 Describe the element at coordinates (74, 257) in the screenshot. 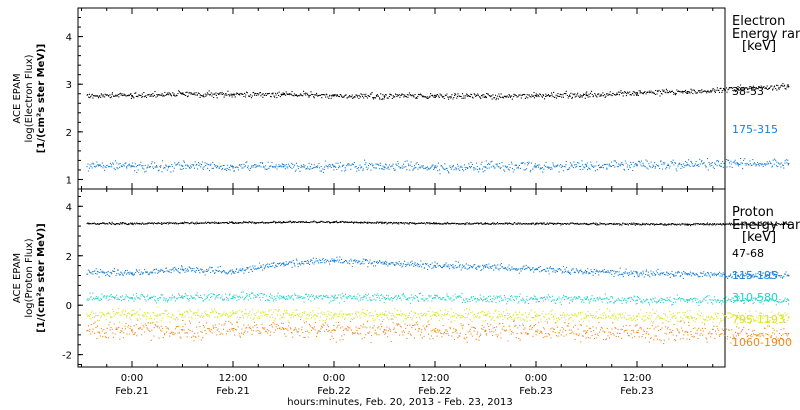

I see `proton-ytick: 2` at that location.